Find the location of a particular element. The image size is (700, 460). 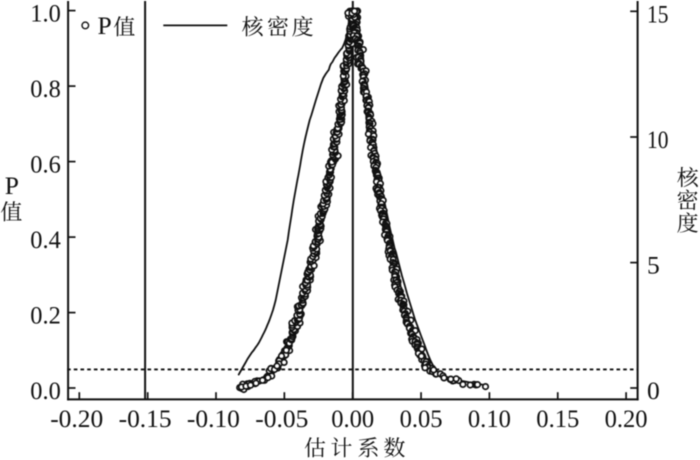

svg-text: 5 is located at coordinates (653, 265).